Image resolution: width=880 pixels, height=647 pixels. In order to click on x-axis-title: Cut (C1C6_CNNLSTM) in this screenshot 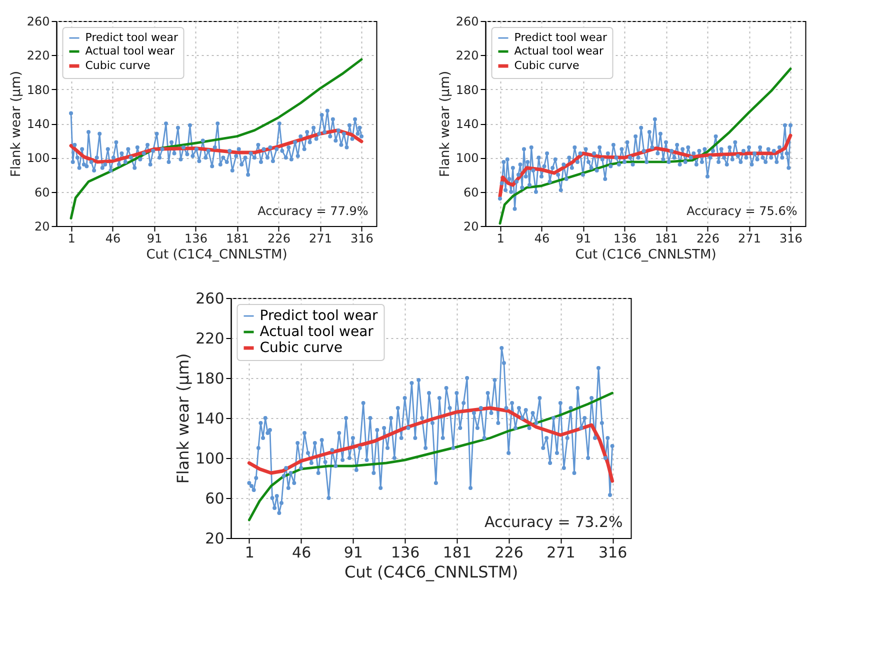, I will do `click(645, 255)`.